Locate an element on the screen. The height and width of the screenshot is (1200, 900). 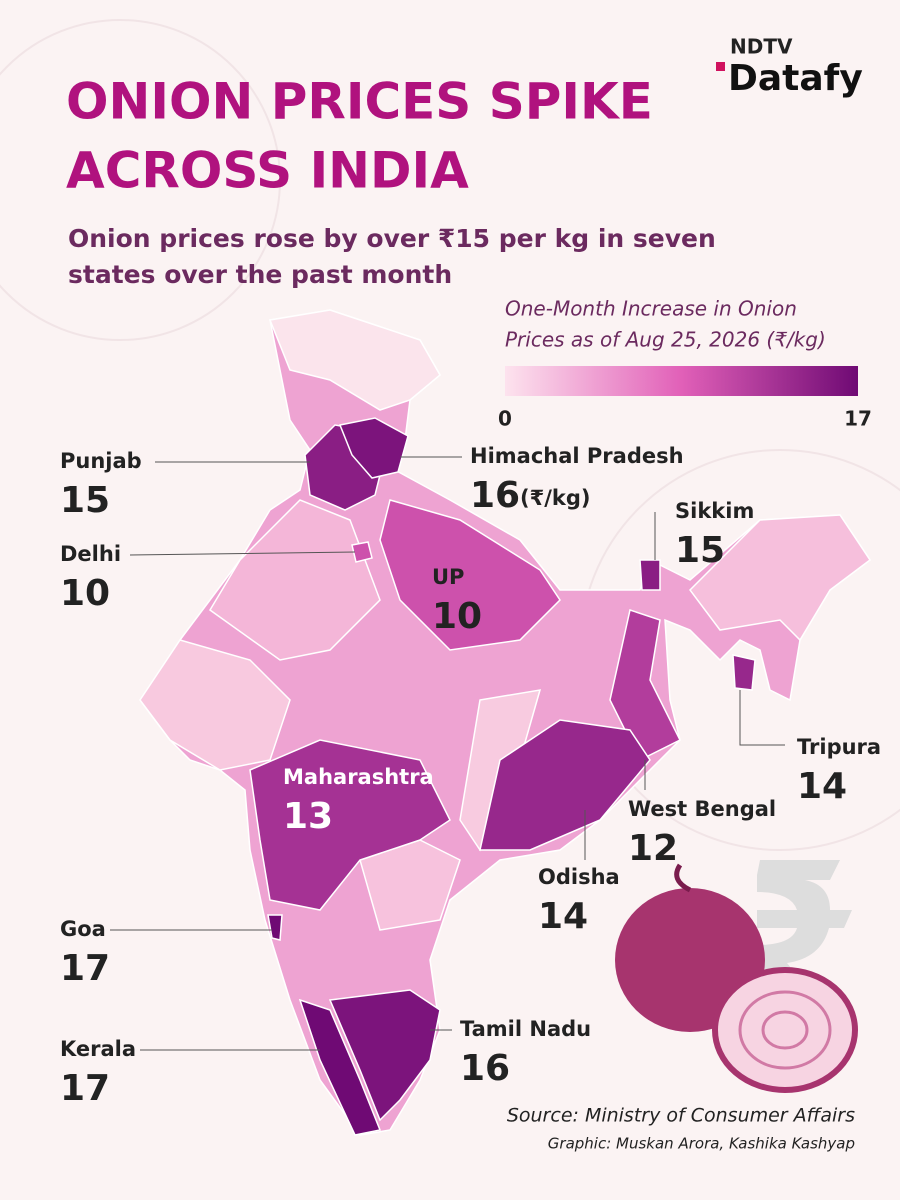
logo-top: NDTV is located at coordinates (761, 47).